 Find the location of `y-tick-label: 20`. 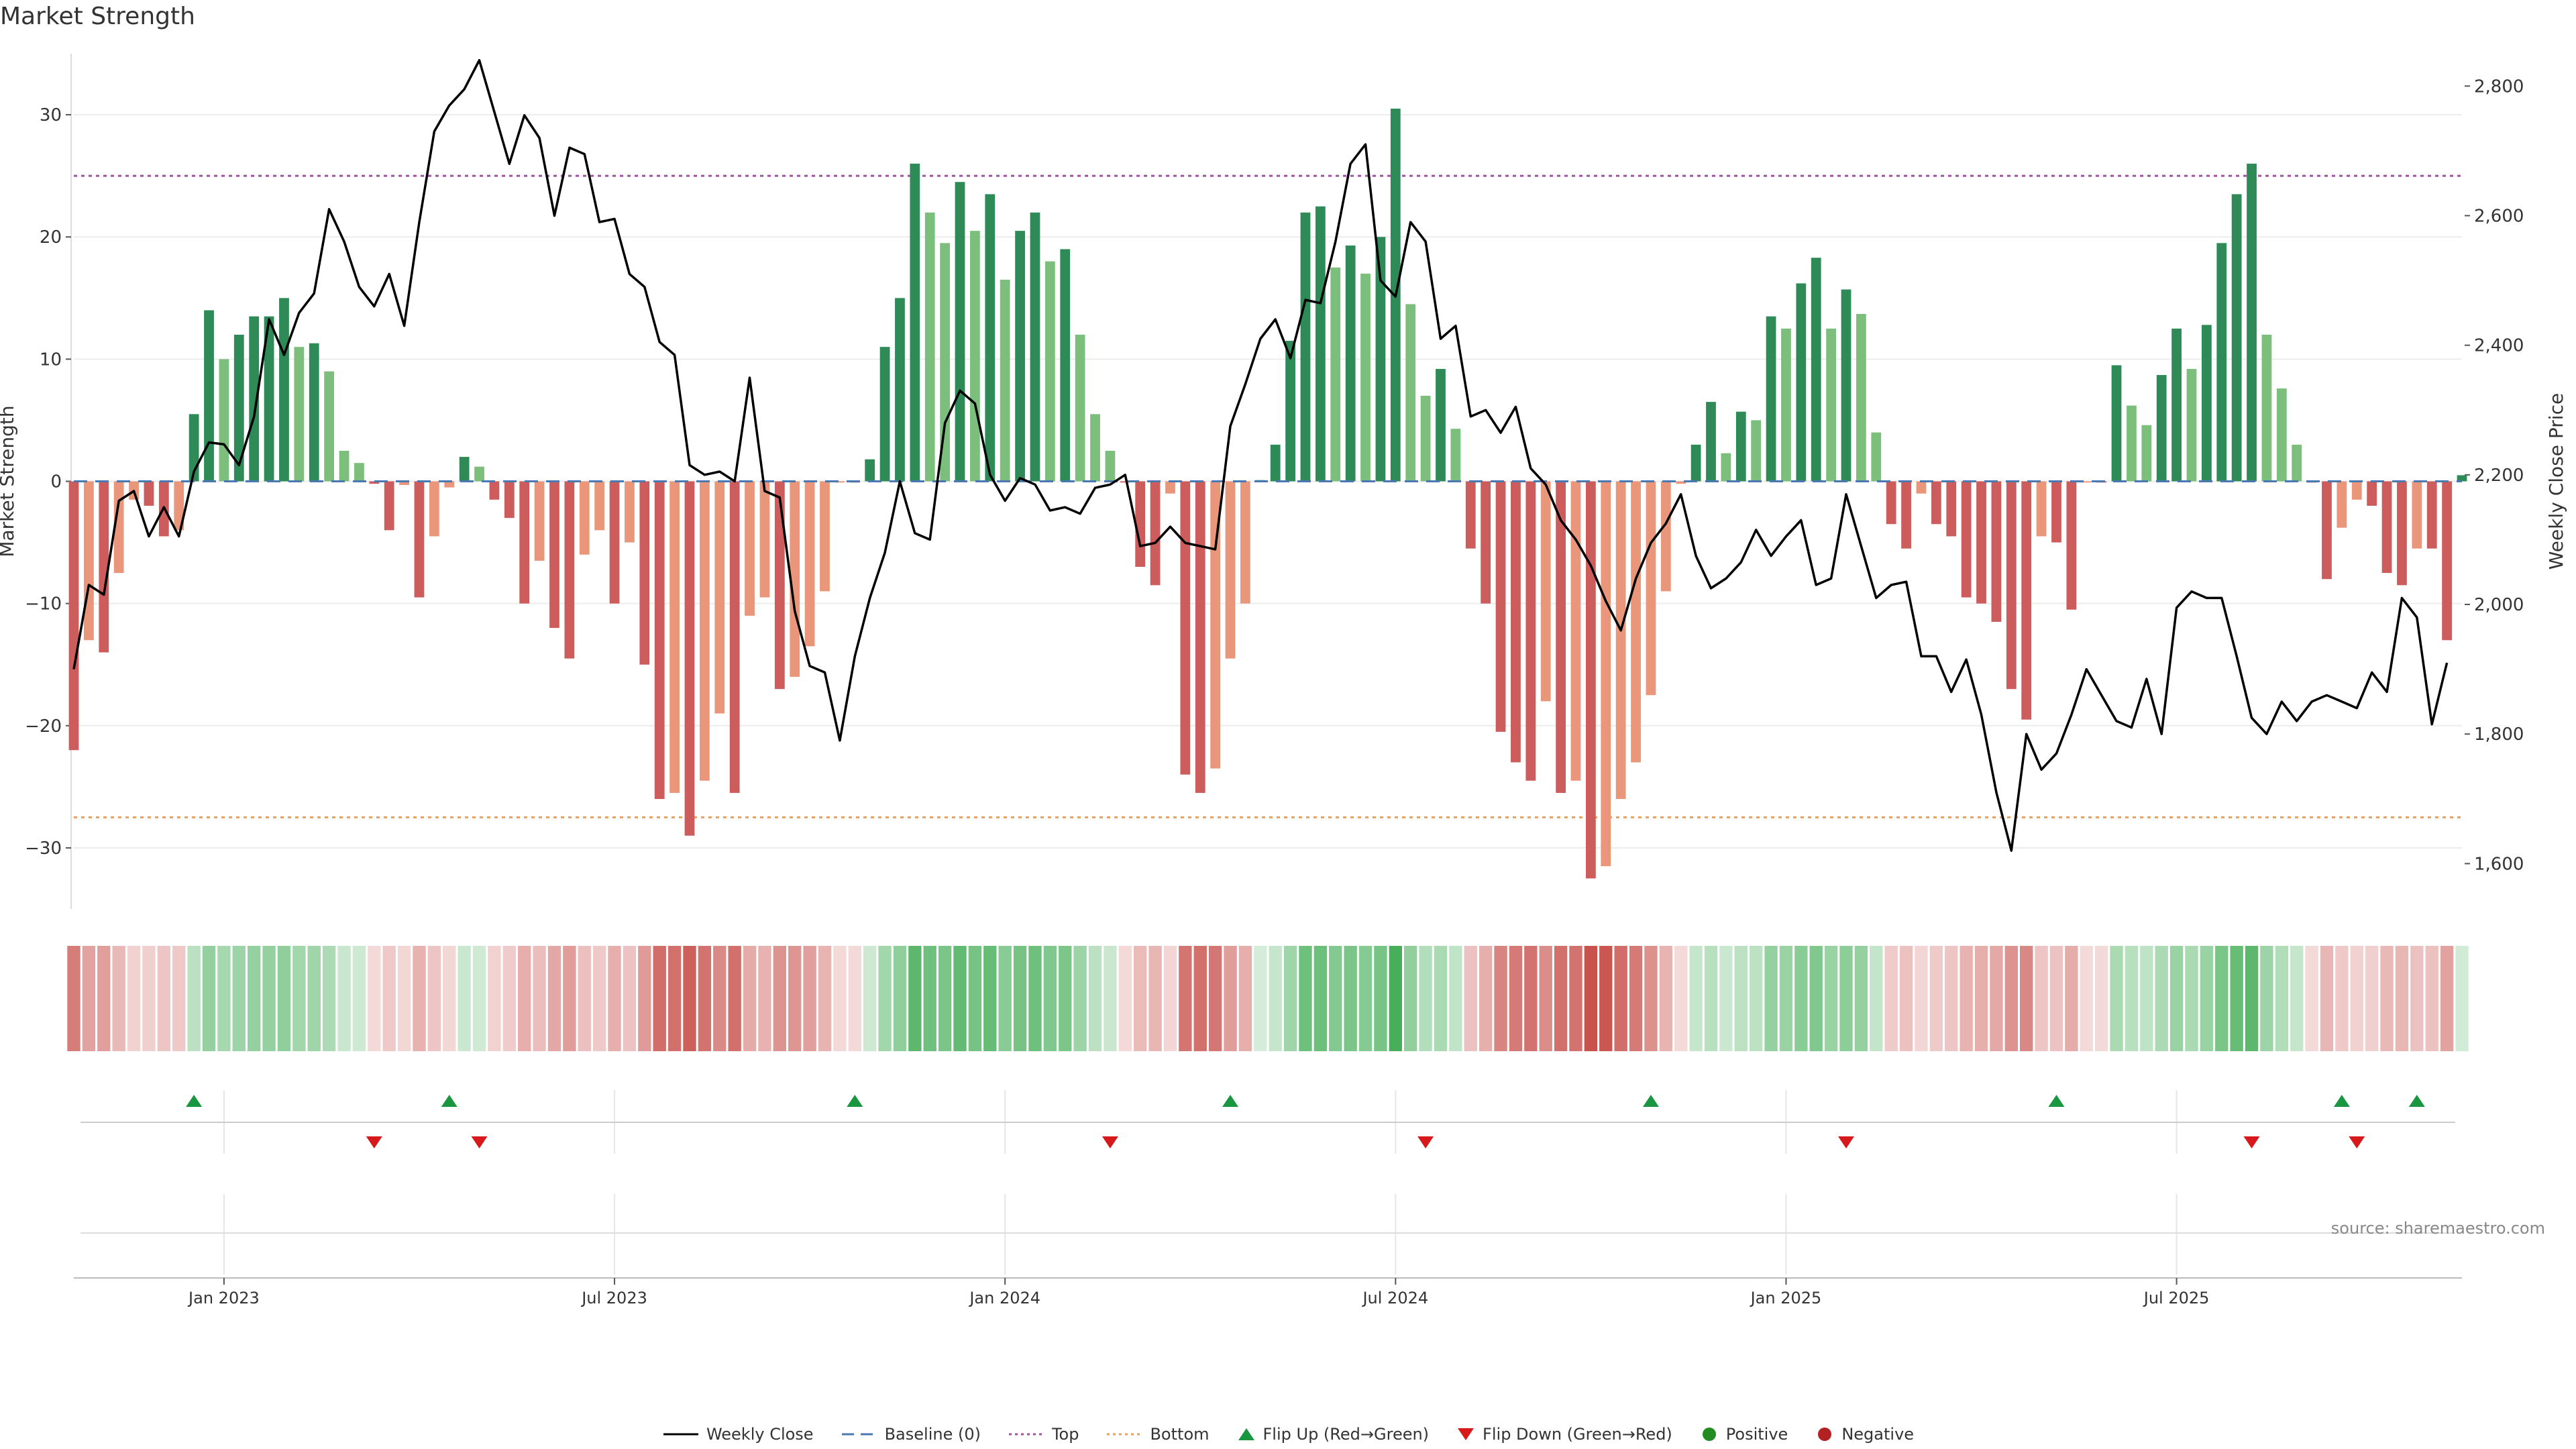

y-tick-label: 20 is located at coordinates (51, 237).